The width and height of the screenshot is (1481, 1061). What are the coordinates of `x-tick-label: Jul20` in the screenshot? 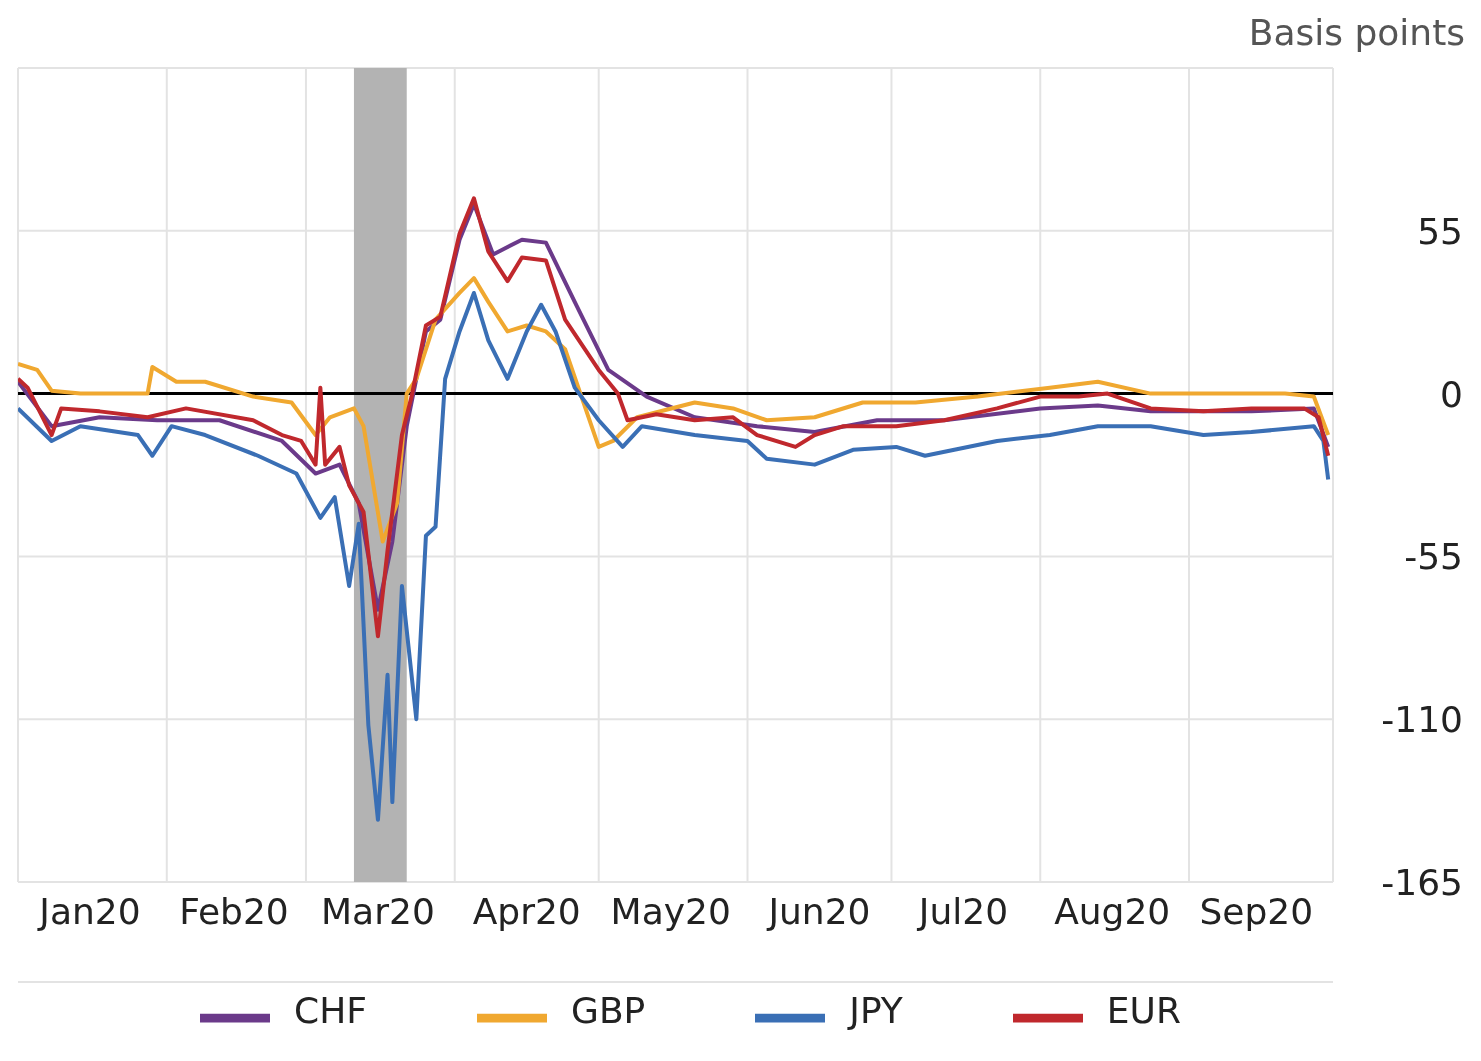 It's located at (962, 911).